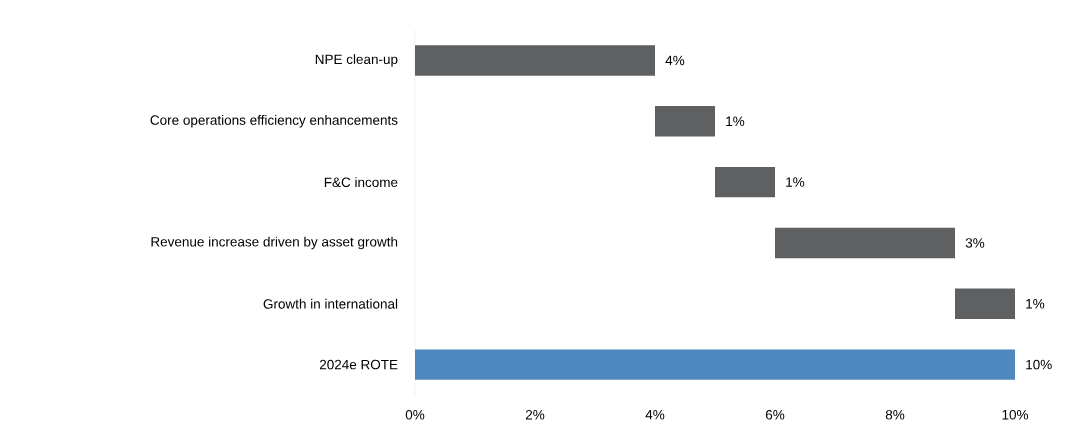 The width and height of the screenshot is (1065, 442). Describe the element at coordinates (655, 414) in the screenshot. I see `x-tick-label: 4%` at that location.